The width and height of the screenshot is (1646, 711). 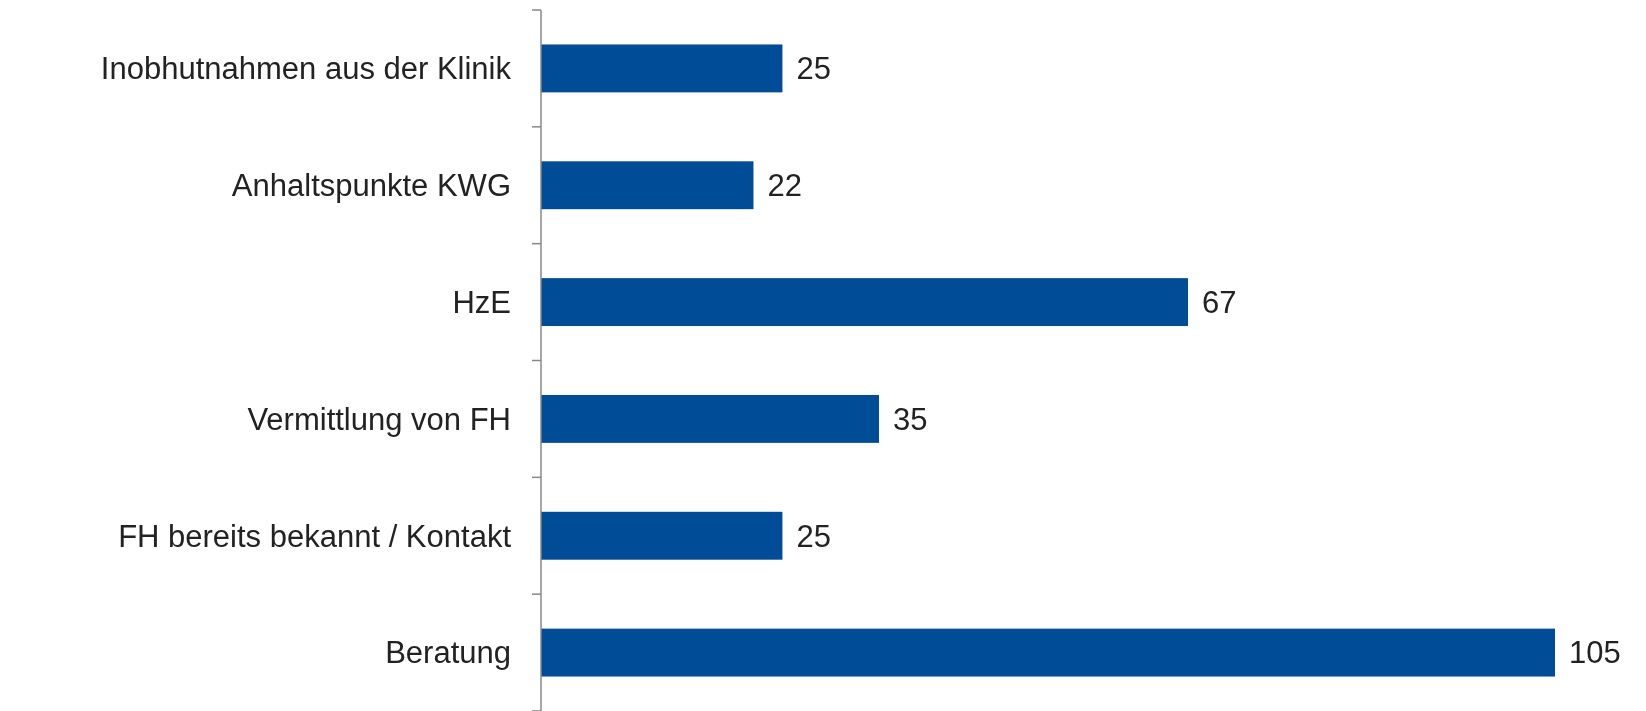 What do you see at coordinates (910, 419) in the screenshot?
I see `data-label: 35` at bounding box center [910, 419].